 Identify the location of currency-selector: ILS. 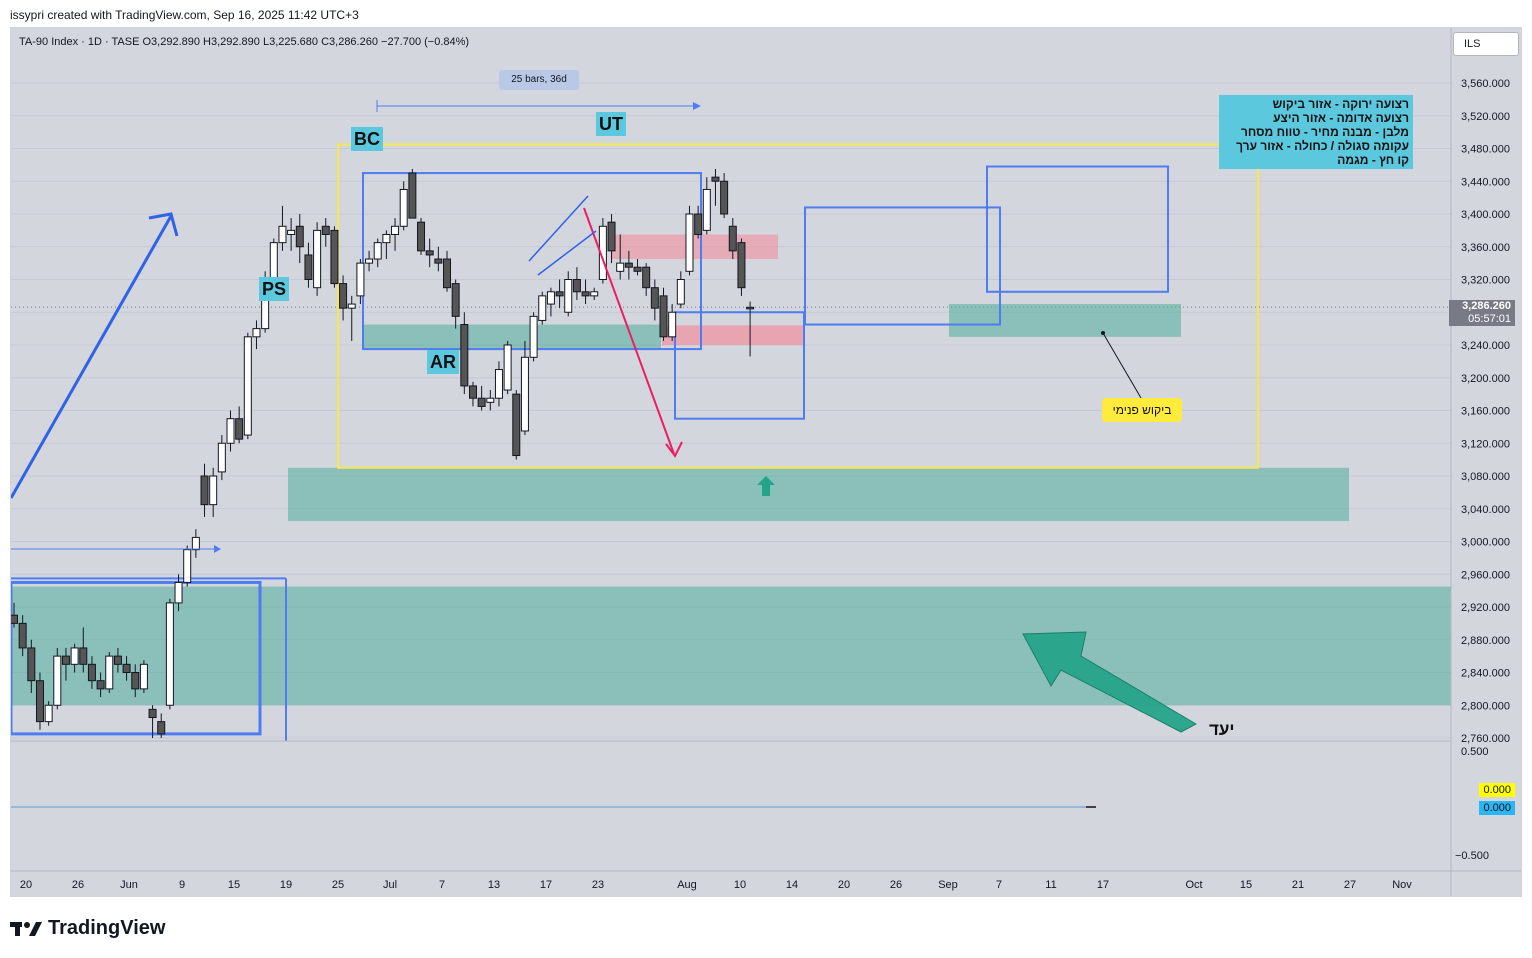
(1486, 44).